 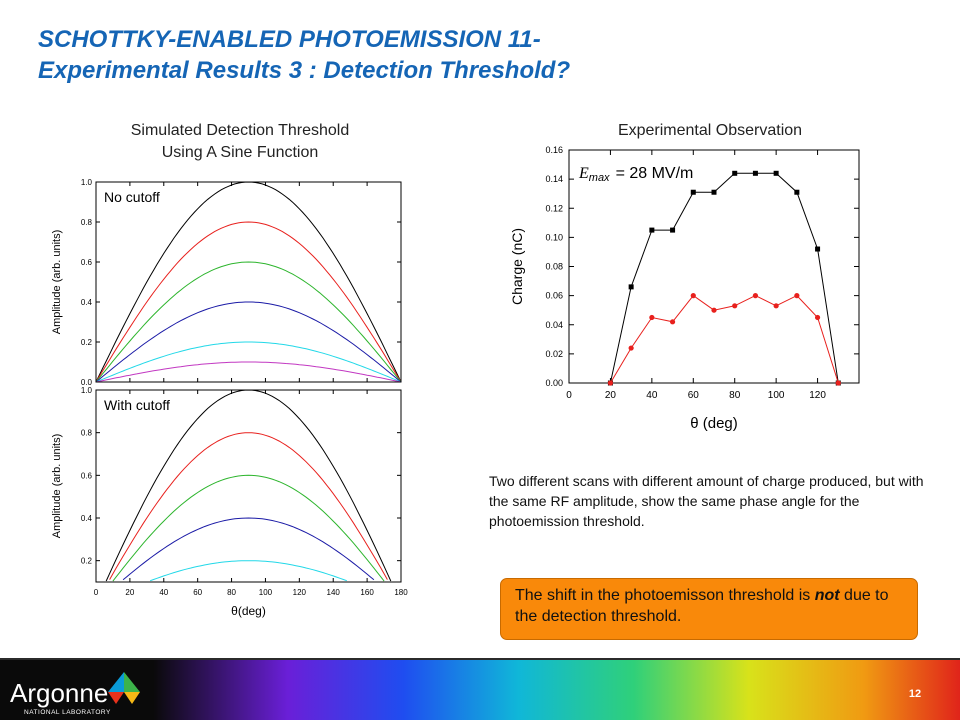 I want to click on footer-divider, so click(x=480, y=659).